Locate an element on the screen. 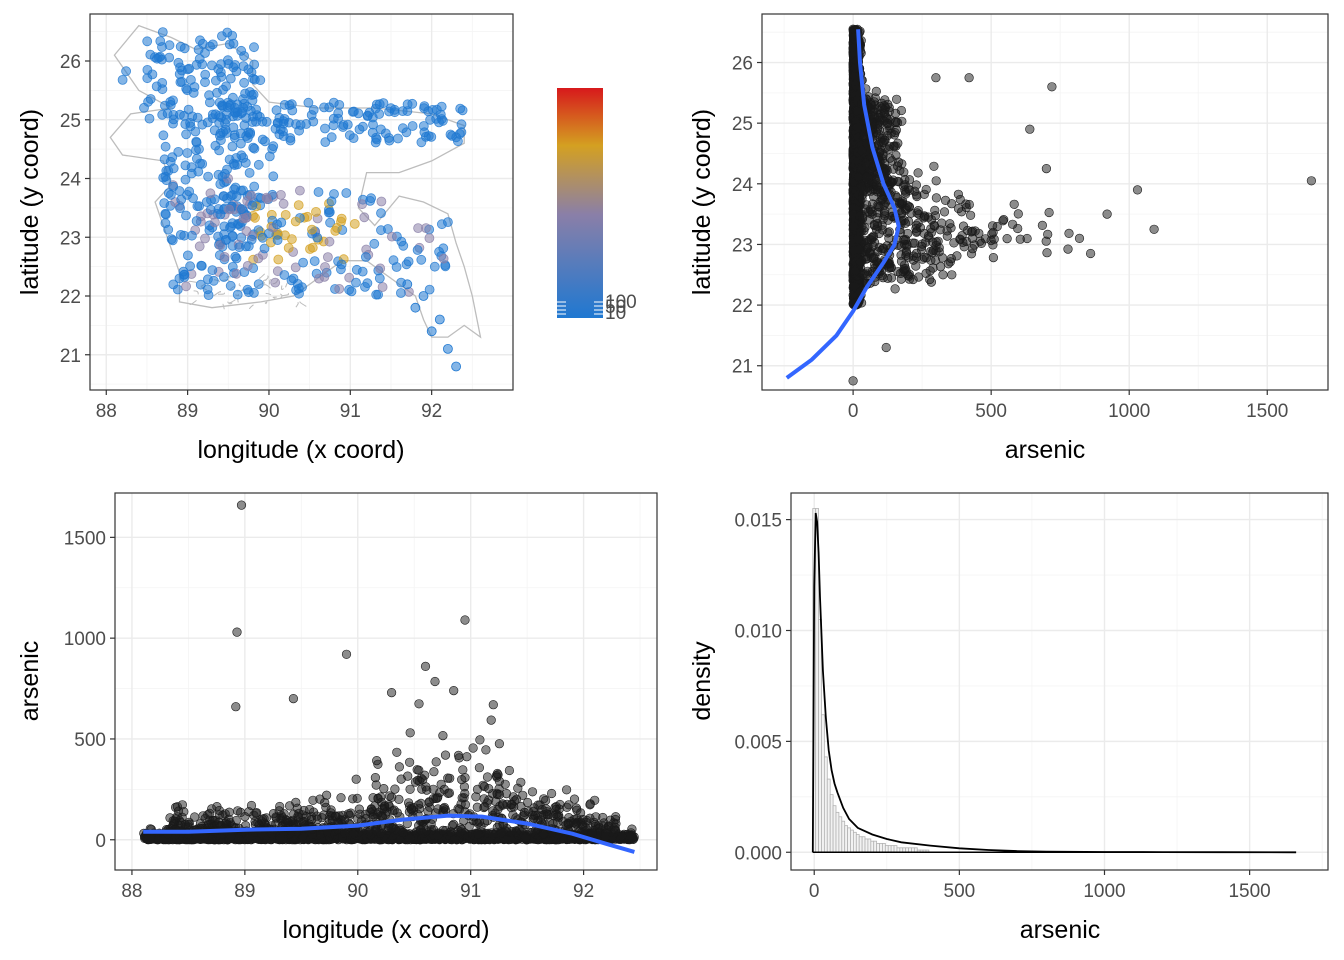  x-axis-title: longitude (x coord) is located at coordinates (300, 450).